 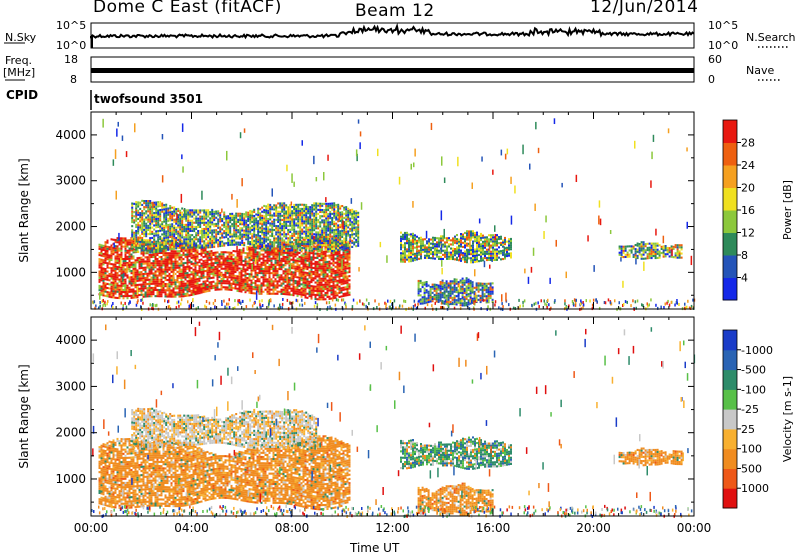 I want to click on power-colorbar-tick: 8, so click(x=744, y=255).